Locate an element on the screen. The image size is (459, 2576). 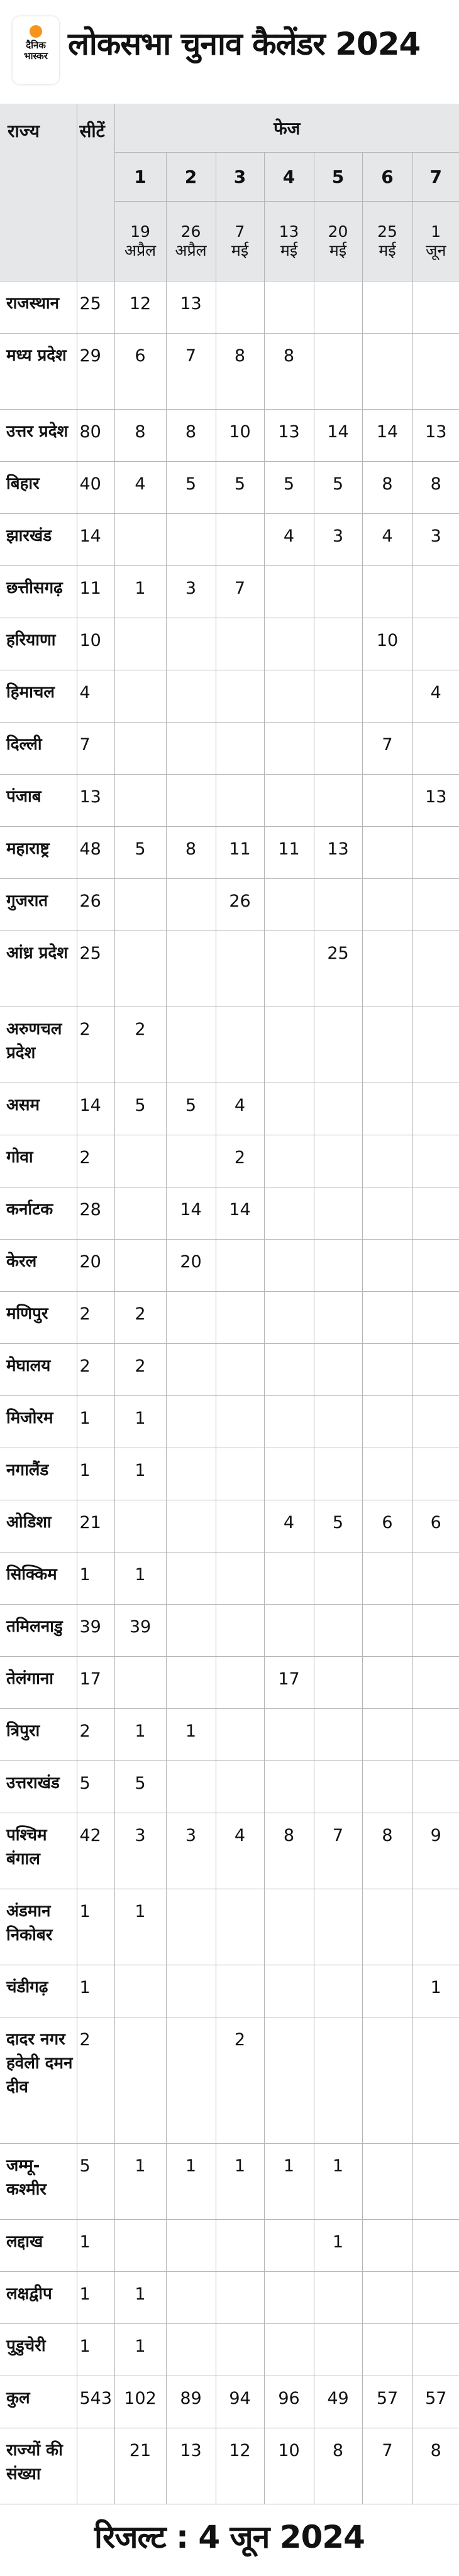
phase-2-seats: 1 is located at coordinates (191, 1735).